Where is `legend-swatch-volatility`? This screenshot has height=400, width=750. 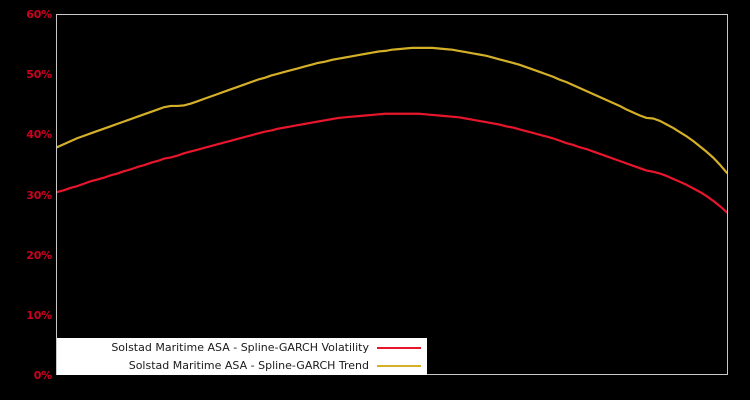
legend-swatch-volatility is located at coordinates (399, 348).